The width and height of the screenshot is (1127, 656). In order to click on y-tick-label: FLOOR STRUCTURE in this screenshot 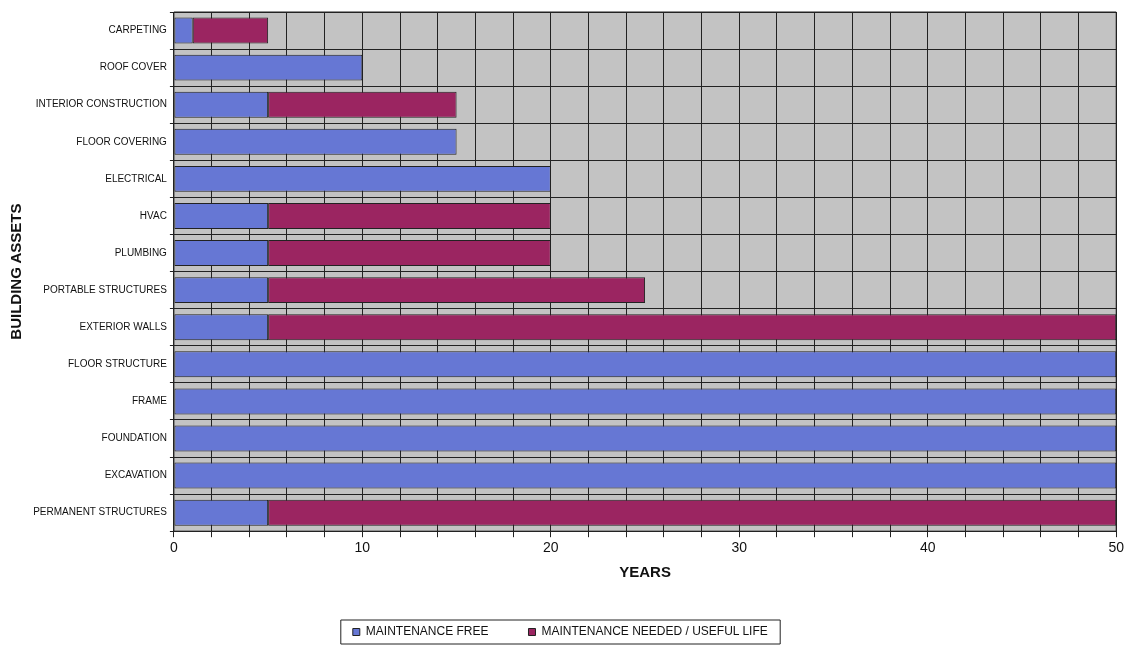, I will do `click(117, 364)`.